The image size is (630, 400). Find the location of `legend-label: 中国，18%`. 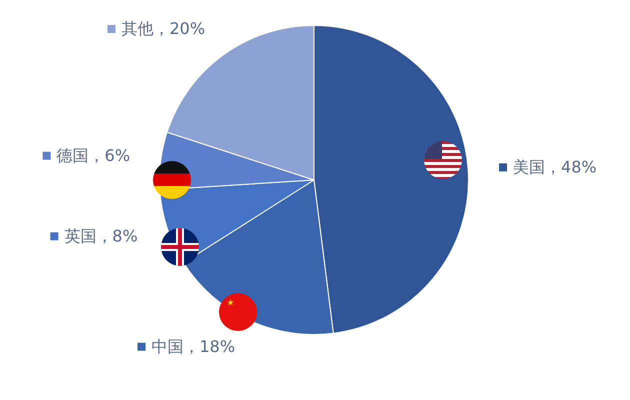

legend-label: 中国，18% is located at coordinates (194, 346).